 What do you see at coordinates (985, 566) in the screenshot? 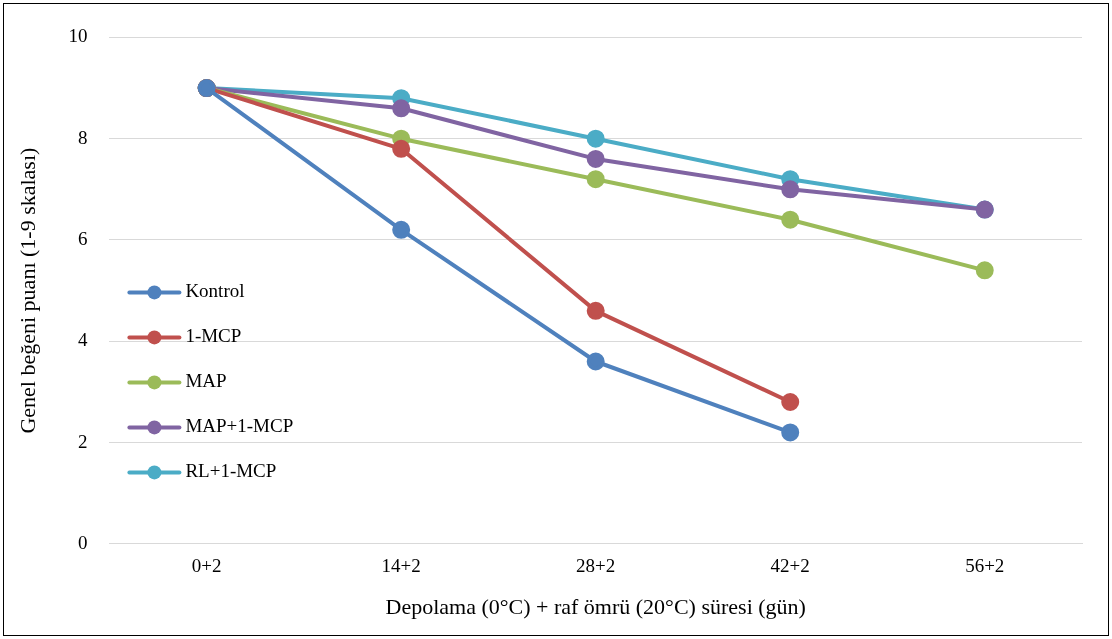
I see `x-tick-label: 56+2` at bounding box center [985, 566].